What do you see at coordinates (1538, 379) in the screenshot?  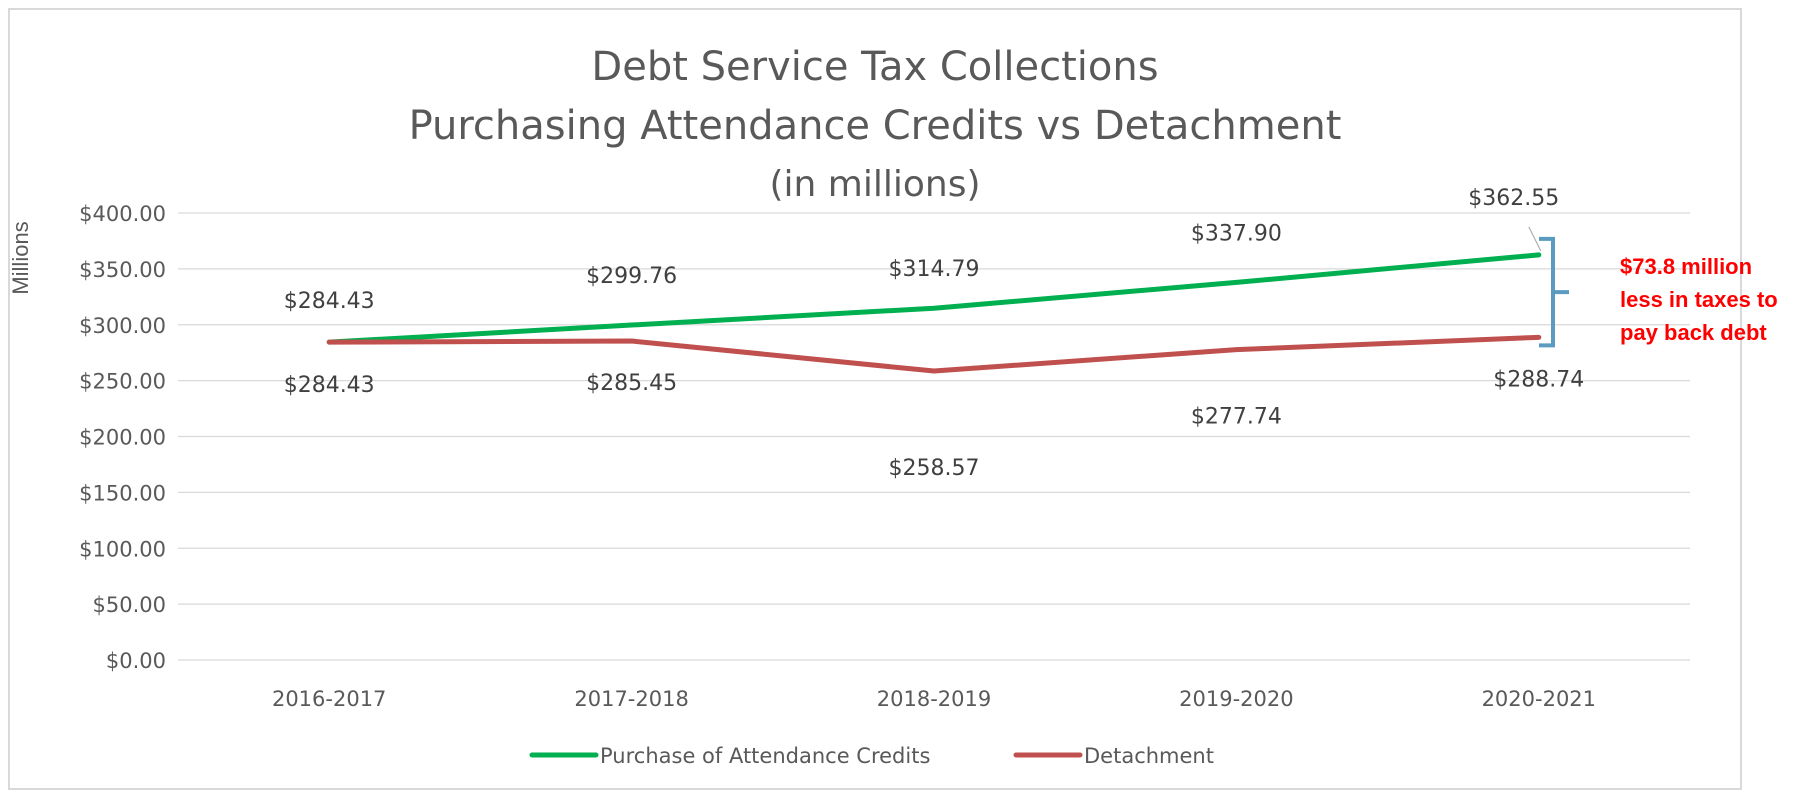 I see `data-label-detachment: $288.74` at bounding box center [1538, 379].